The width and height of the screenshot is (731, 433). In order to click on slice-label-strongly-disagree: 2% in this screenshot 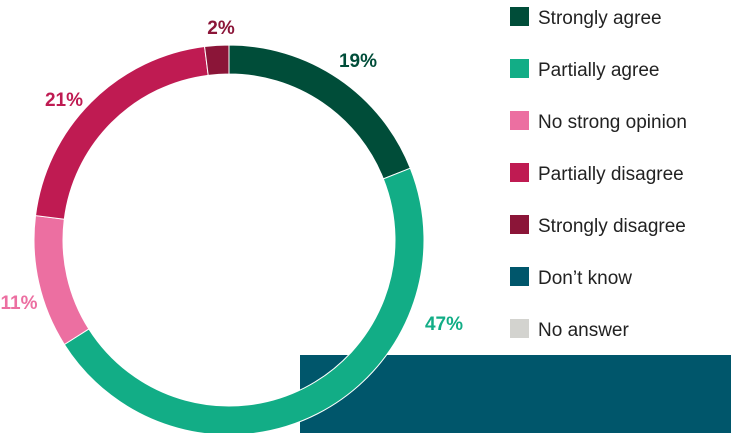, I will do `click(221, 28)`.